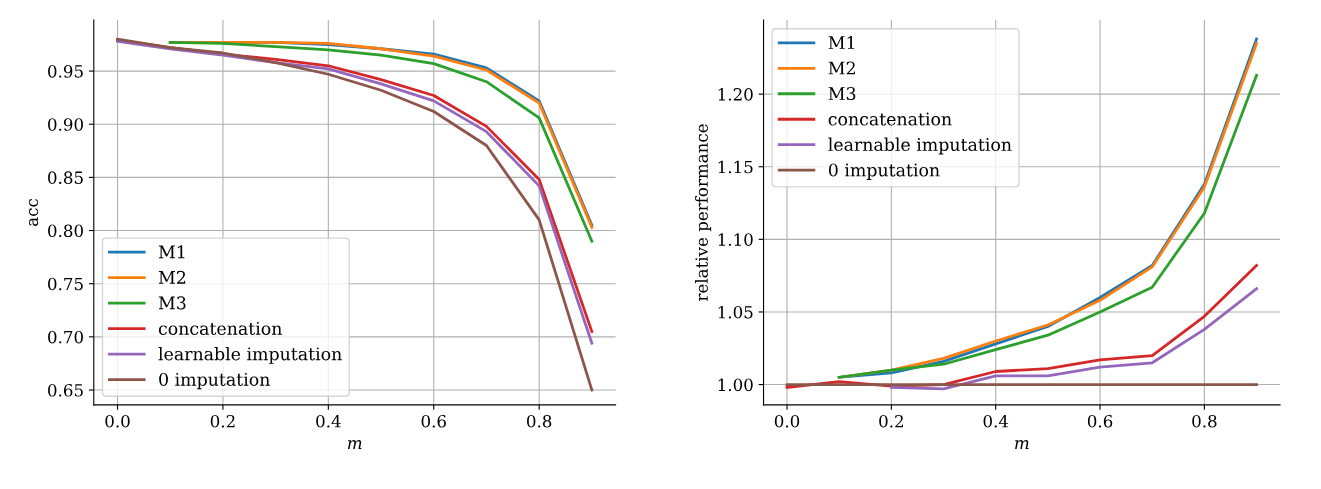 This screenshot has height=489, width=1321. I want to click on y-tick-label: 0.80, so click(65, 231).